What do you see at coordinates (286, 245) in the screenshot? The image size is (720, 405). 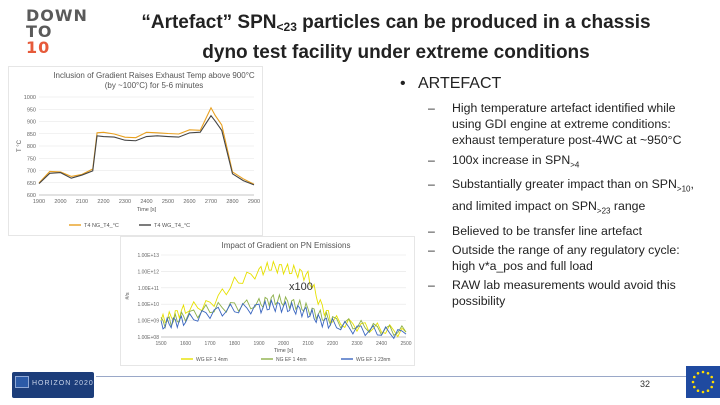 I see `pn-chart-title: Impact of Gradient on PN Emissions` at bounding box center [286, 245].